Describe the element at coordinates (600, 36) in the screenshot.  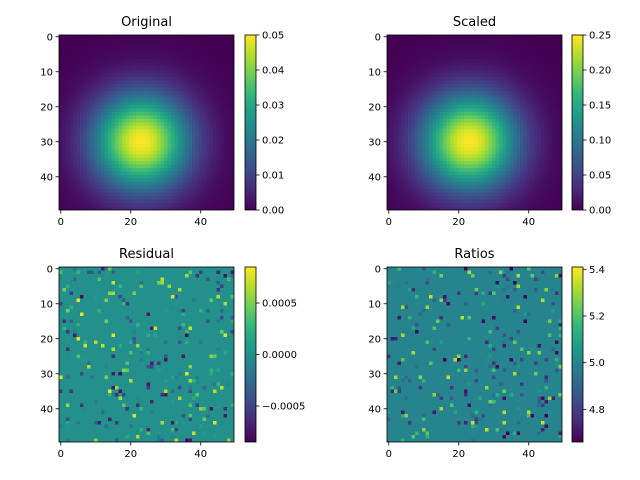
I see `colorbar-tick-label: 0.25` at that location.